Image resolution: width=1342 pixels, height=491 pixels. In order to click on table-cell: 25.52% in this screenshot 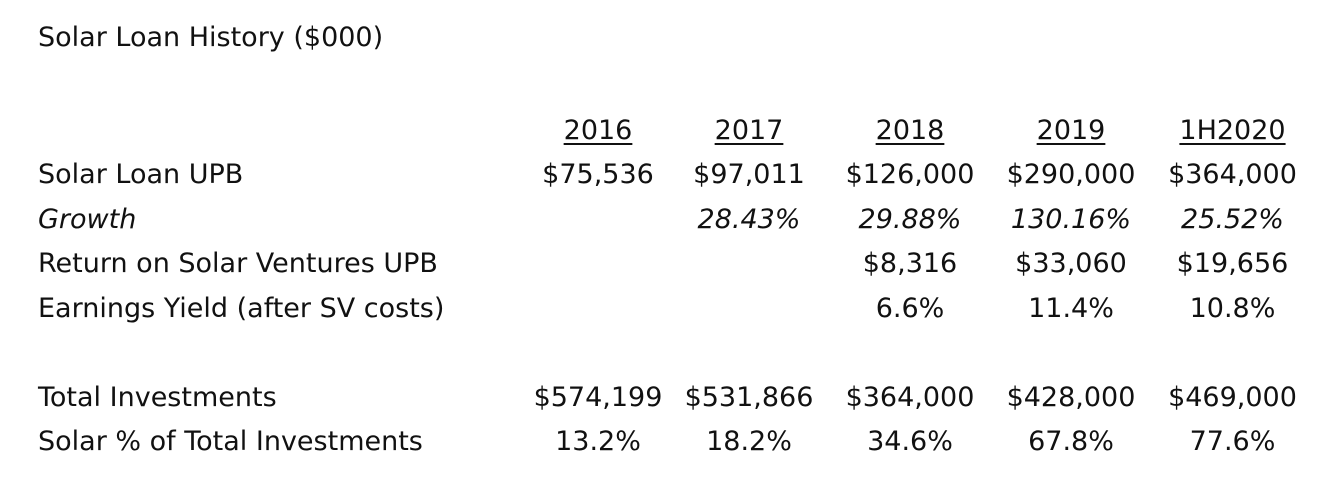, I will do `click(1232, 219)`.